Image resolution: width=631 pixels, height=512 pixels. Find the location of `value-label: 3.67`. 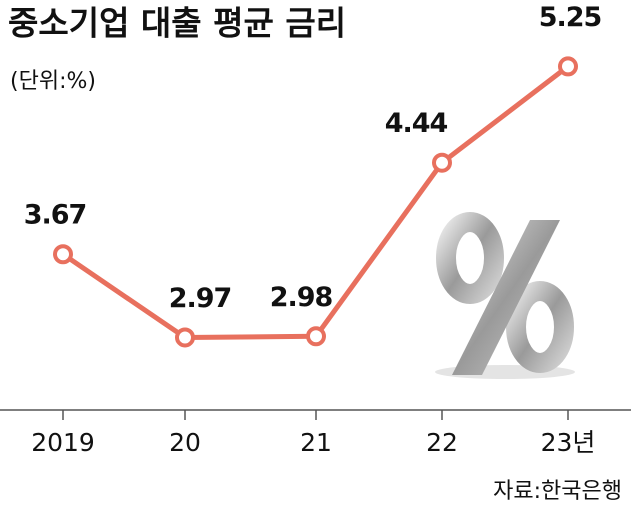

value-label: 3.67 is located at coordinates (55, 215).